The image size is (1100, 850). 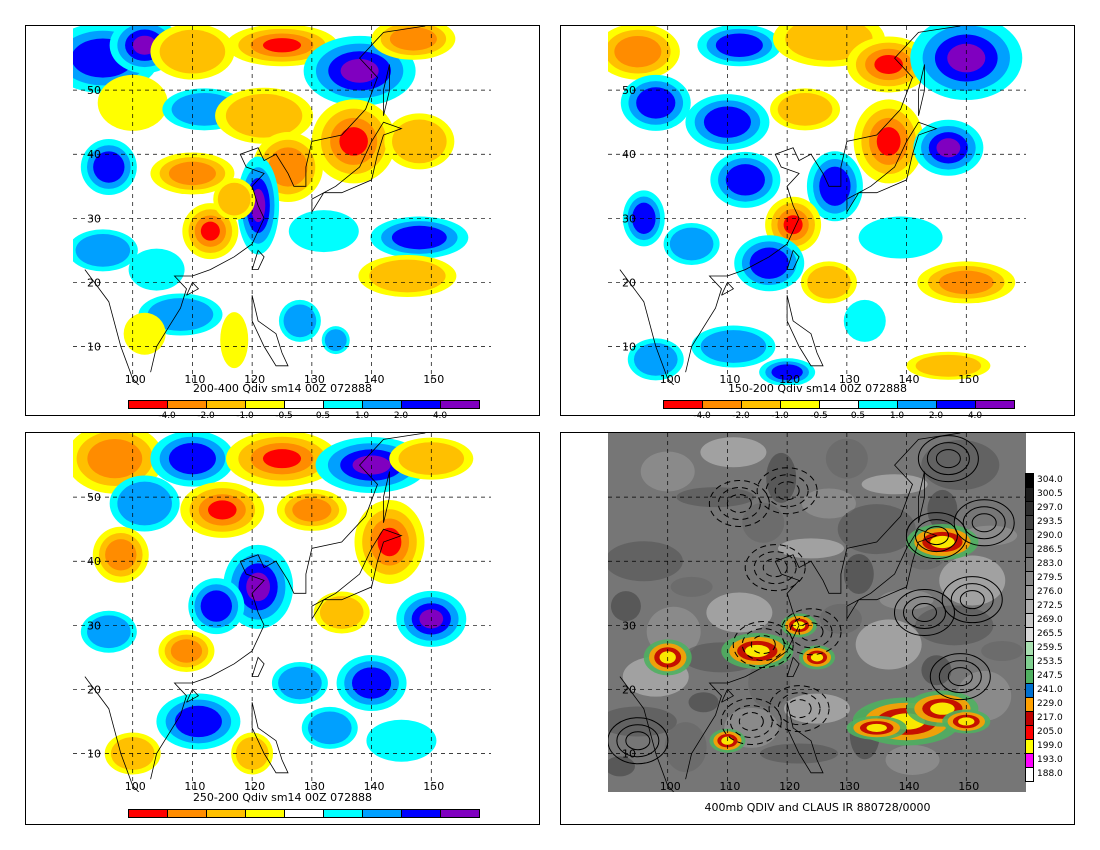 What do you see at coordinates (1050, 718) in the screenshot?
I see `ir-colorbar-label: 217.0` at bounding box center [1050, 718].